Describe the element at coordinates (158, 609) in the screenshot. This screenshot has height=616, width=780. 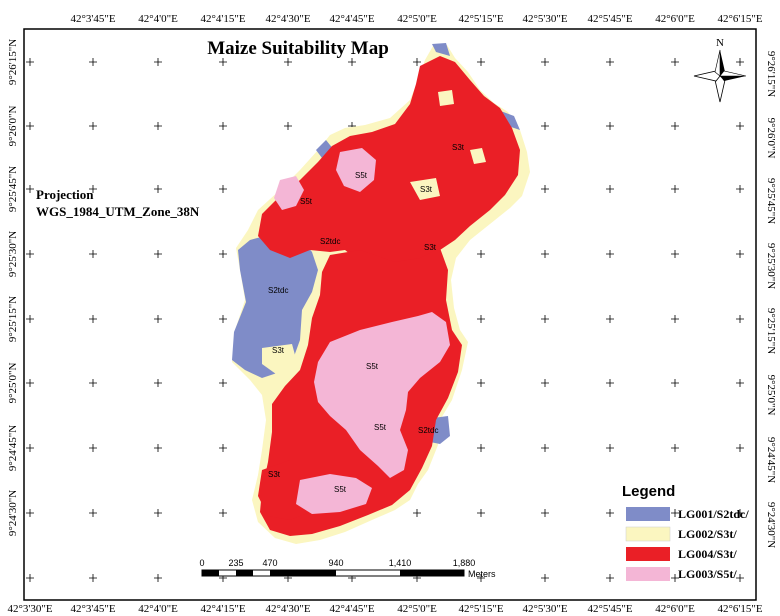
I see `coordinate-label: 42°4'0"E` at that location.